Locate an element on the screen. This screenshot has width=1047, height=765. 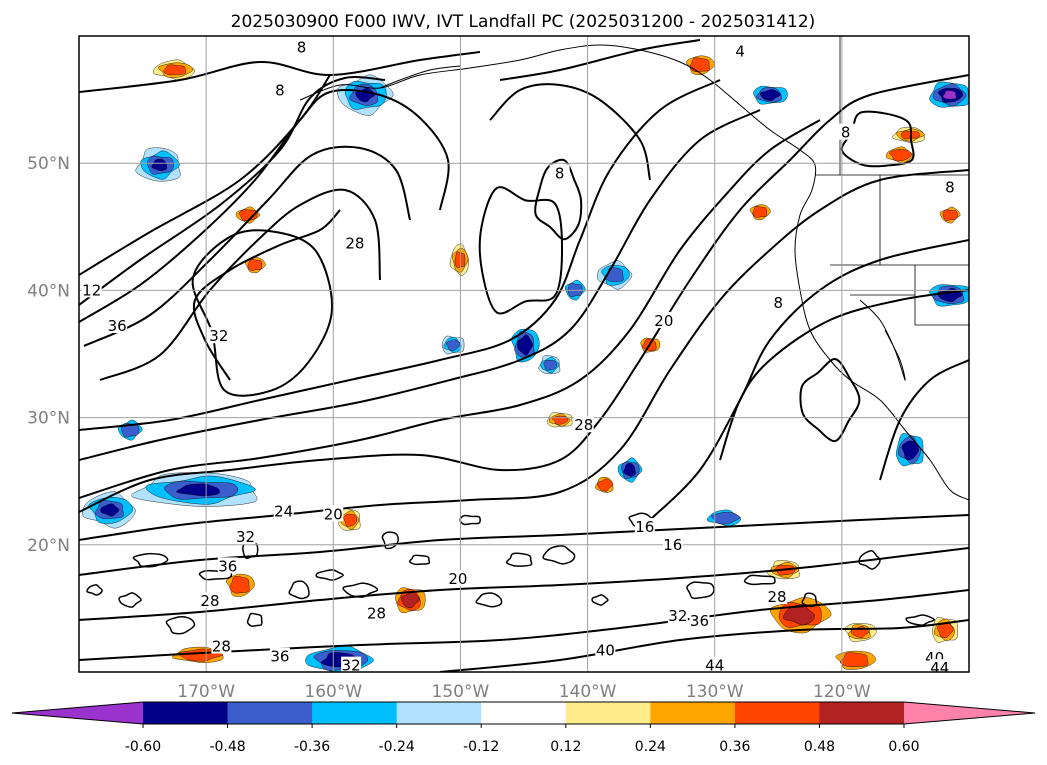
contour-label-23: 16 is located at coordinates (644, 527).